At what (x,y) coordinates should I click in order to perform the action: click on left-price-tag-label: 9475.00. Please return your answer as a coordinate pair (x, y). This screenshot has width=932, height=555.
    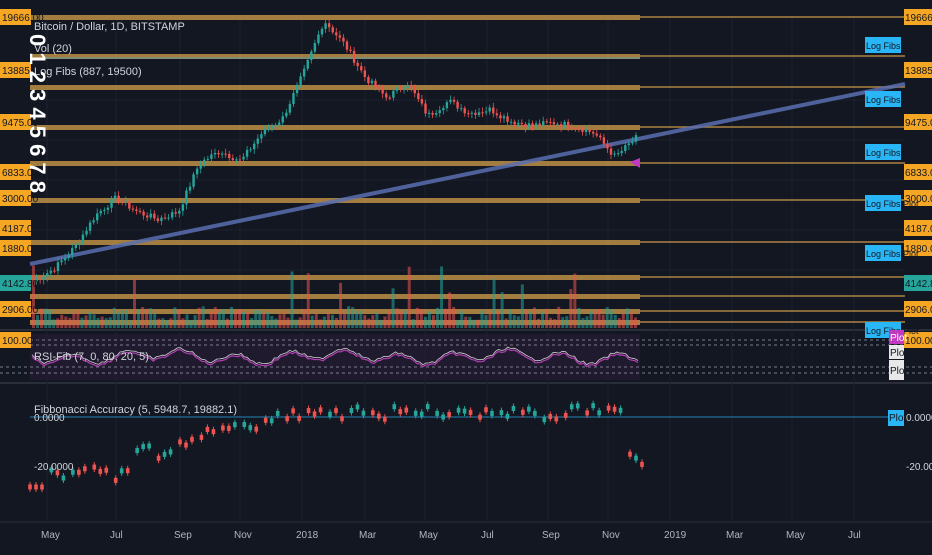
    Looking at the image, I should click on (20, 123).